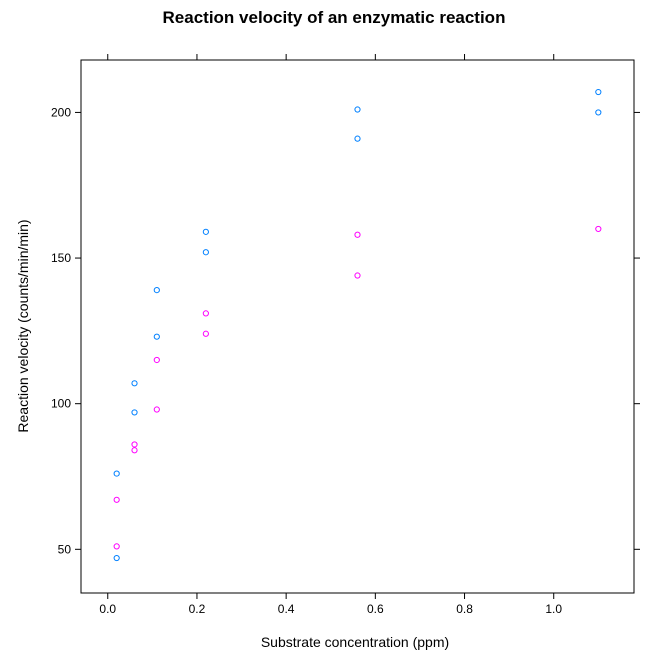  Describe the element at coordinates (197, 609) in the screenshot. I see `x-tick-label: 0.2` at that location.